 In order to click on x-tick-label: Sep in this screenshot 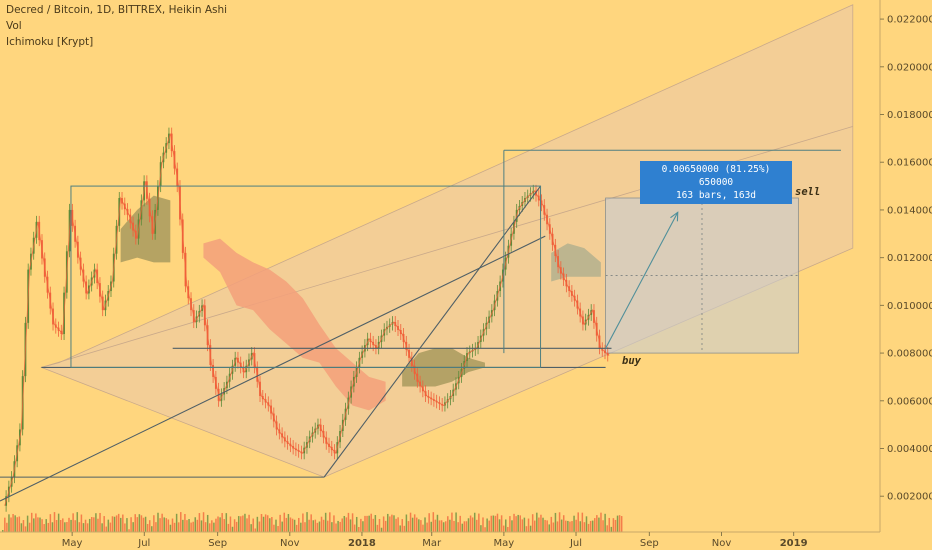, I will do `click(217, 543)`.